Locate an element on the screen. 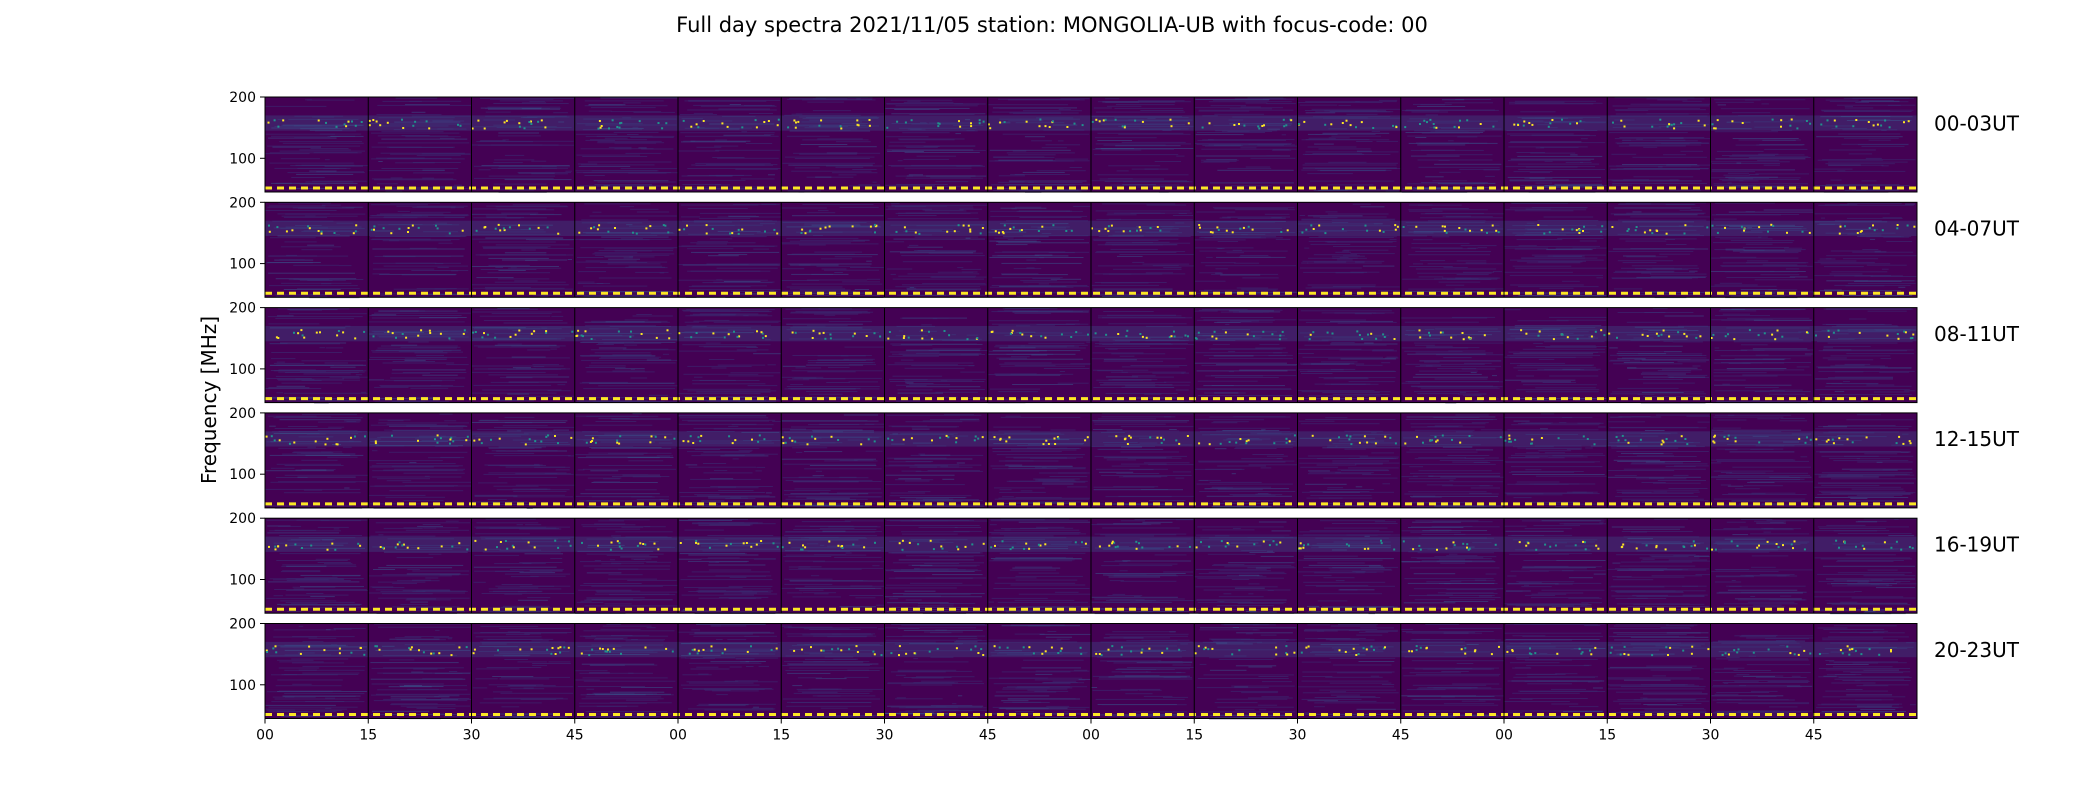 The width and height of the screenshot is (2100, 800). spectra-row: 100 200 20-23UT is located at coordinates (1124, 668).